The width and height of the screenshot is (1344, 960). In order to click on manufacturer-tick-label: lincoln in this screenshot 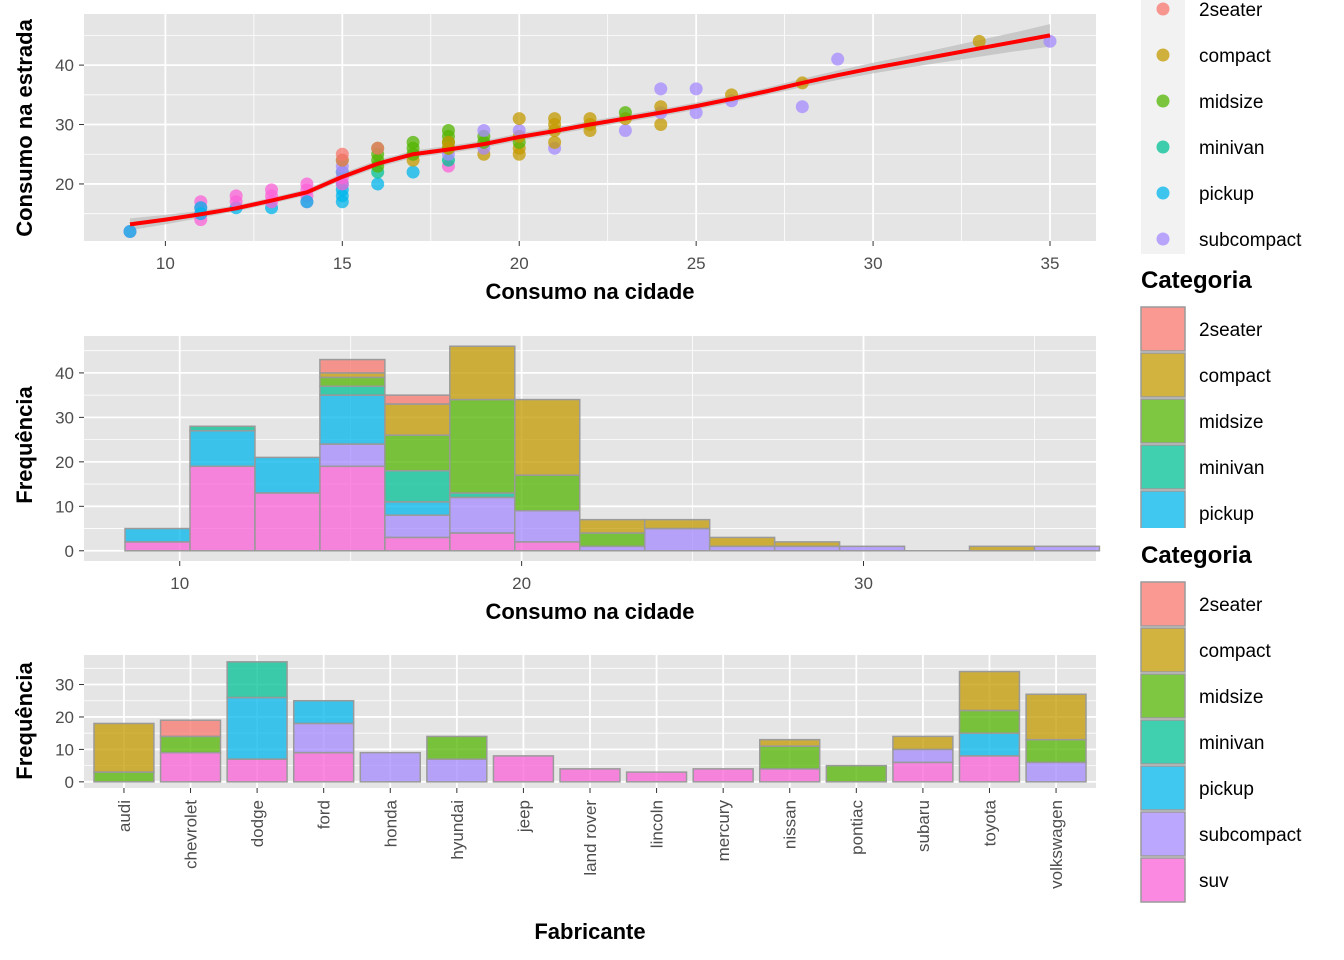, I will do `click(657, 824)`.